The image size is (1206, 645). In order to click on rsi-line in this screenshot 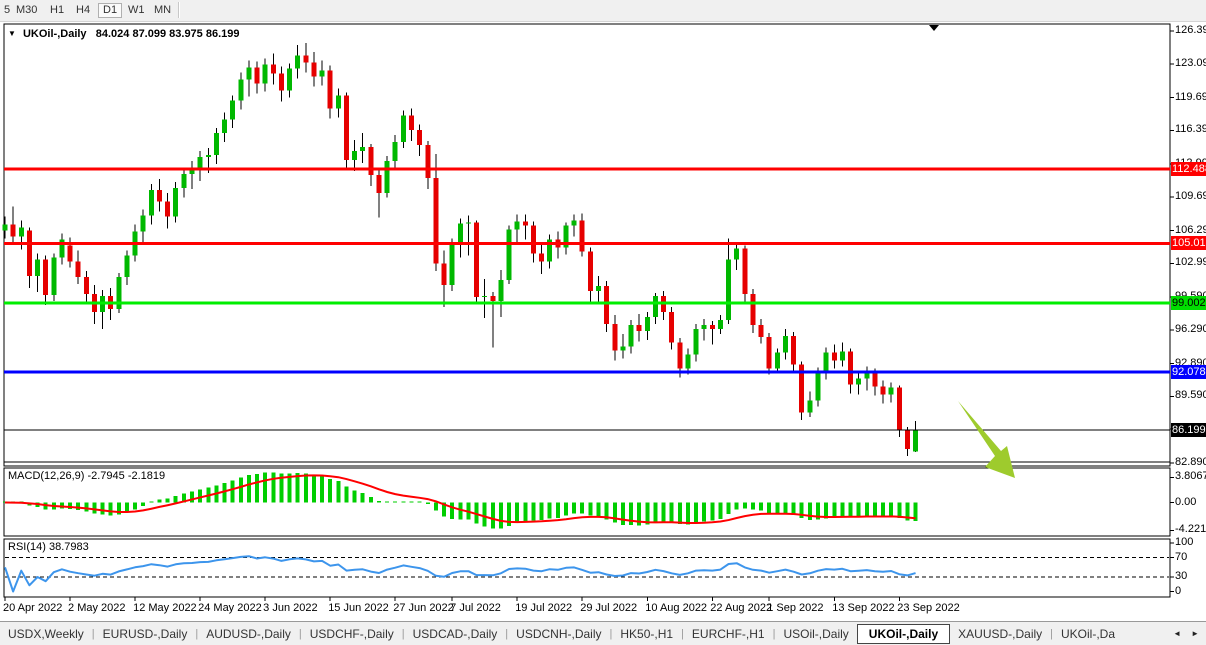, I will do `click(460, 574)`.